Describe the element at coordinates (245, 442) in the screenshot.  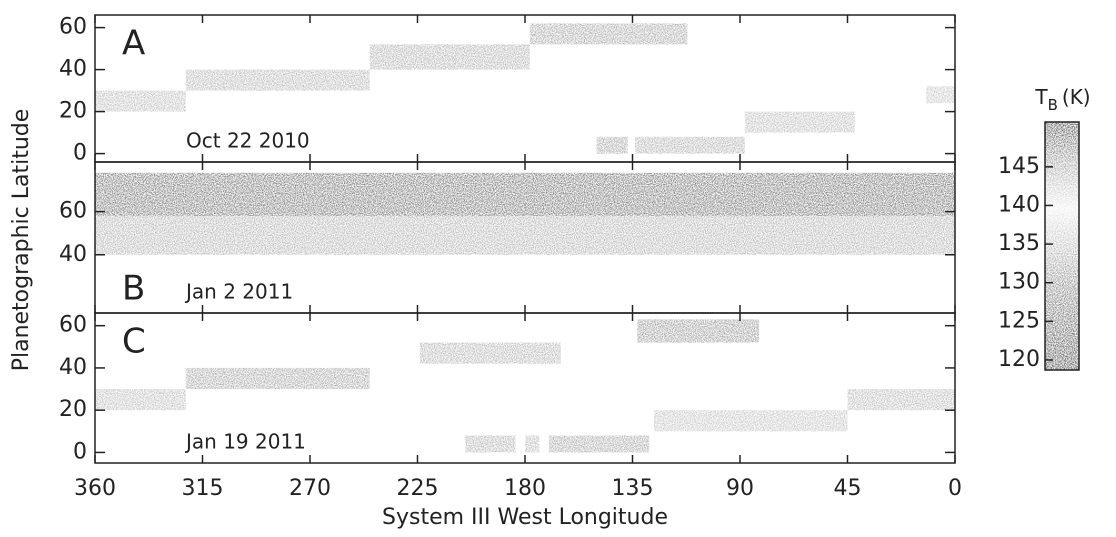
I see `panel-date: Jan 19 2011` at that location.